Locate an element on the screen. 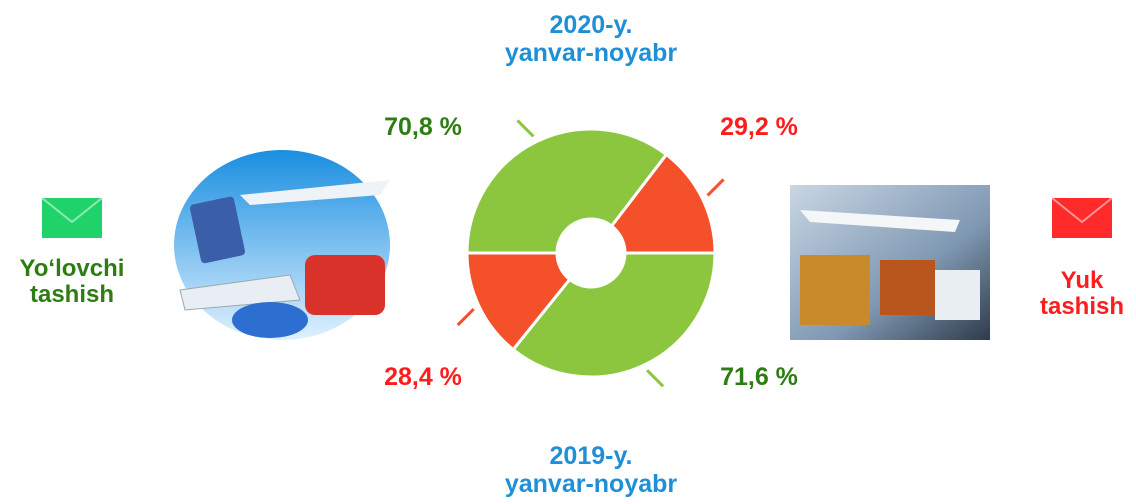 This screenshot has width=1136, height=504. legend-label: Yo‘lovchi tashish is located at coordinates (72, 282).